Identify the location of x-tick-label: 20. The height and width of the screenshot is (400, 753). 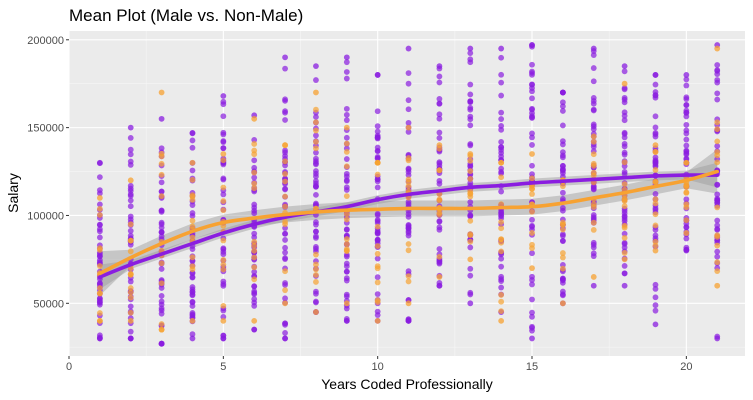
(686, 367).